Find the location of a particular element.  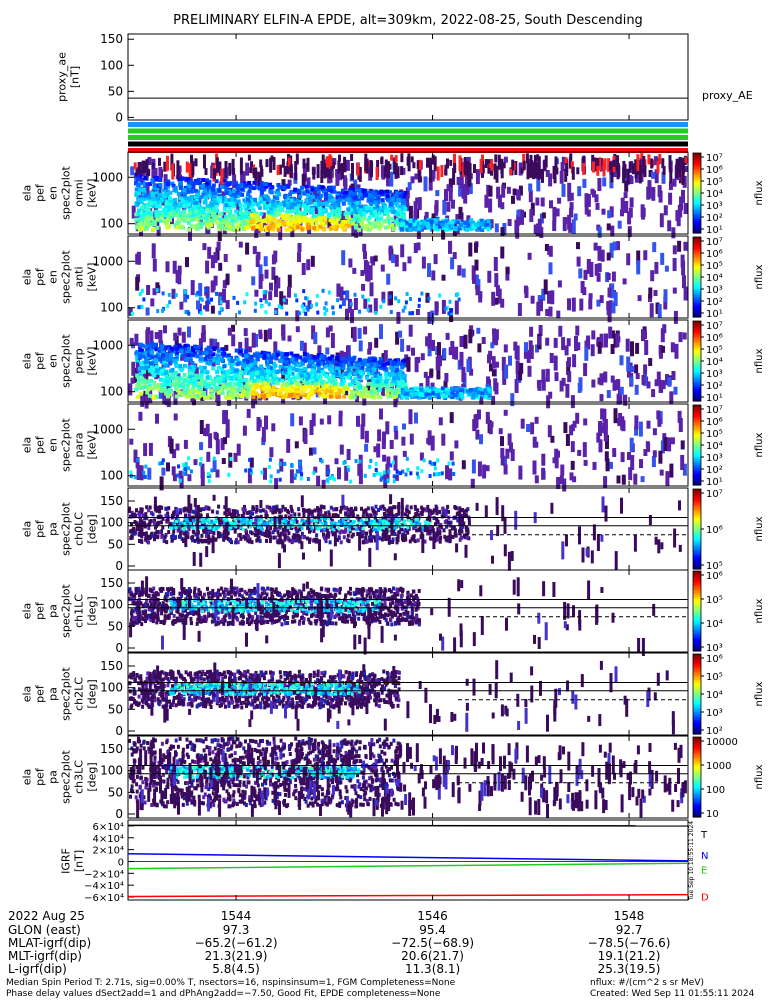

ylabel-line: omni is located at coordinates (79, 192).